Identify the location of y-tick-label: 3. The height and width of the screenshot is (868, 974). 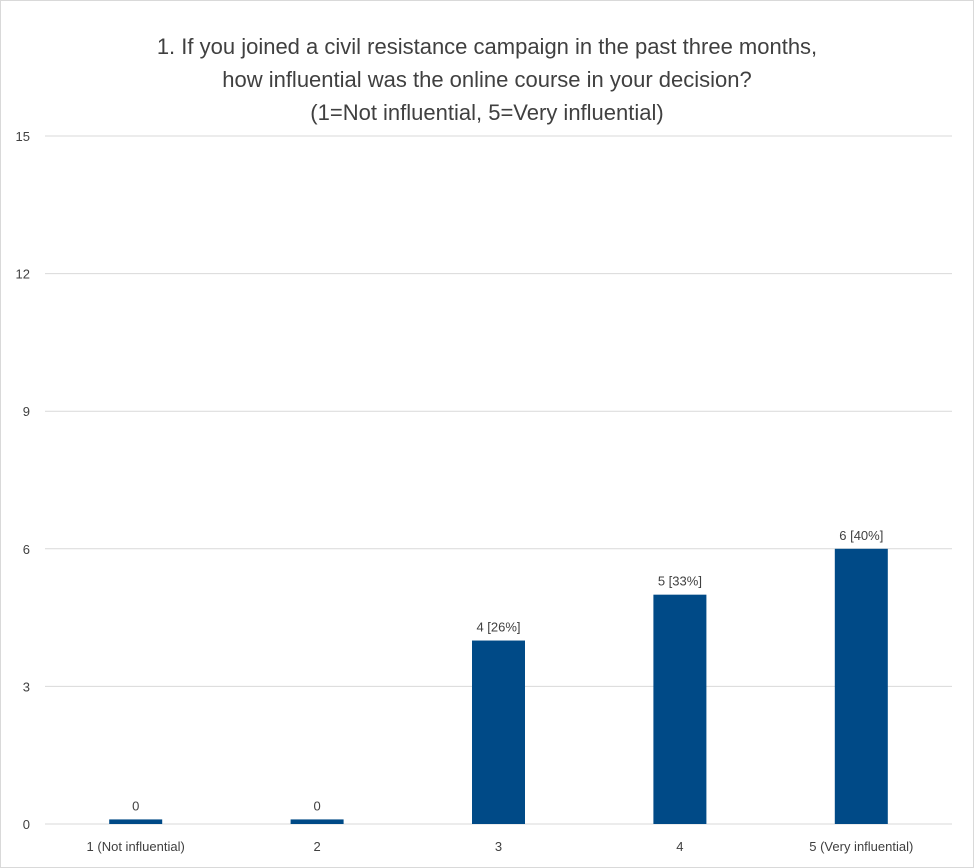
(26, 686).